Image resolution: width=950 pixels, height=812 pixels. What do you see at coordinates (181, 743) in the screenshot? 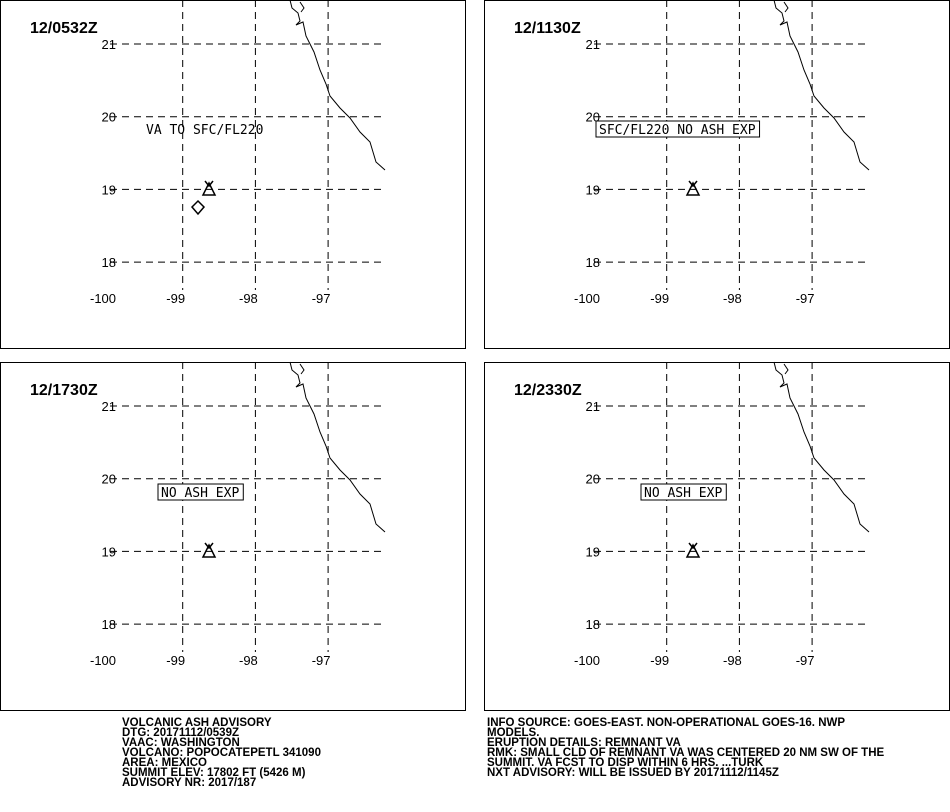
I see `advisory-text: VAAC: WASHINGTON` at bounding box center [181, 743].